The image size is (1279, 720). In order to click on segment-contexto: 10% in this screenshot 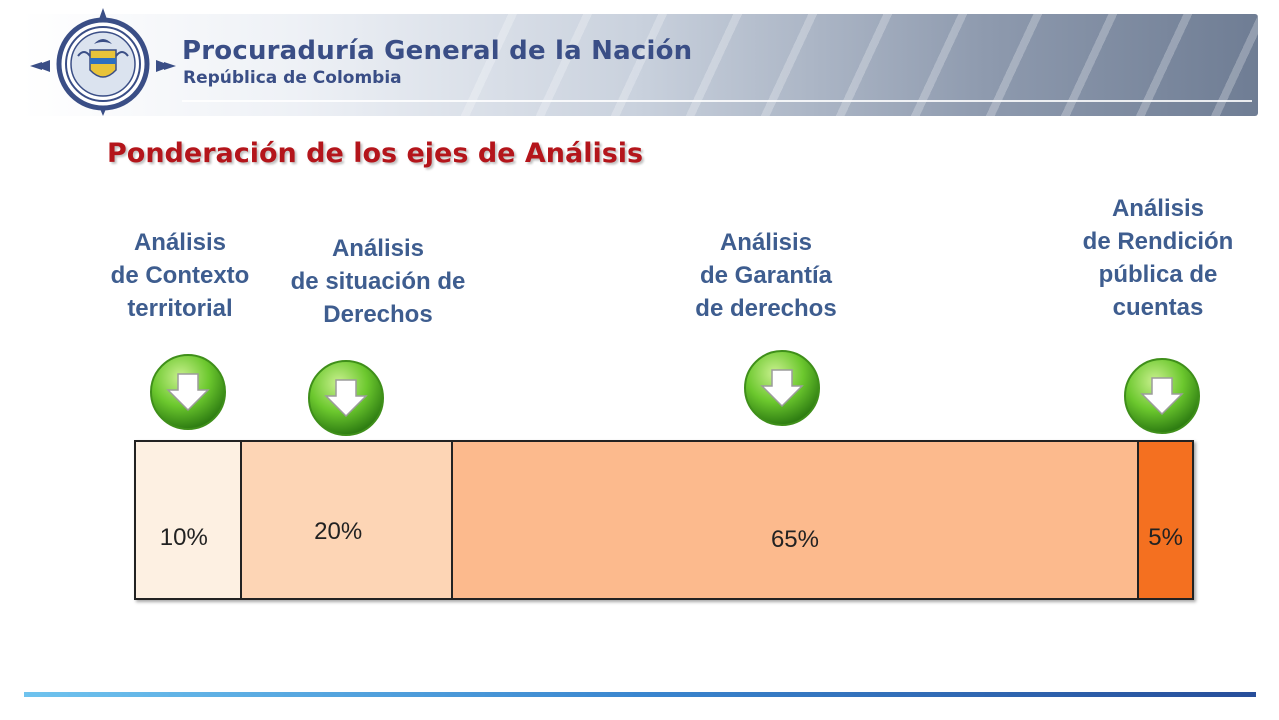, I will do `click(189, 520)`.